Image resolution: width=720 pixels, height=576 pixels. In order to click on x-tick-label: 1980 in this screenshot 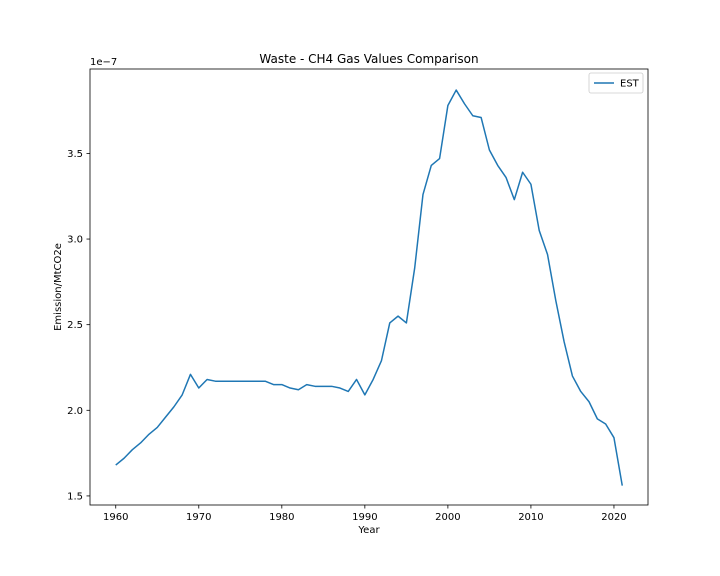, I will do `click(281, 517)`.